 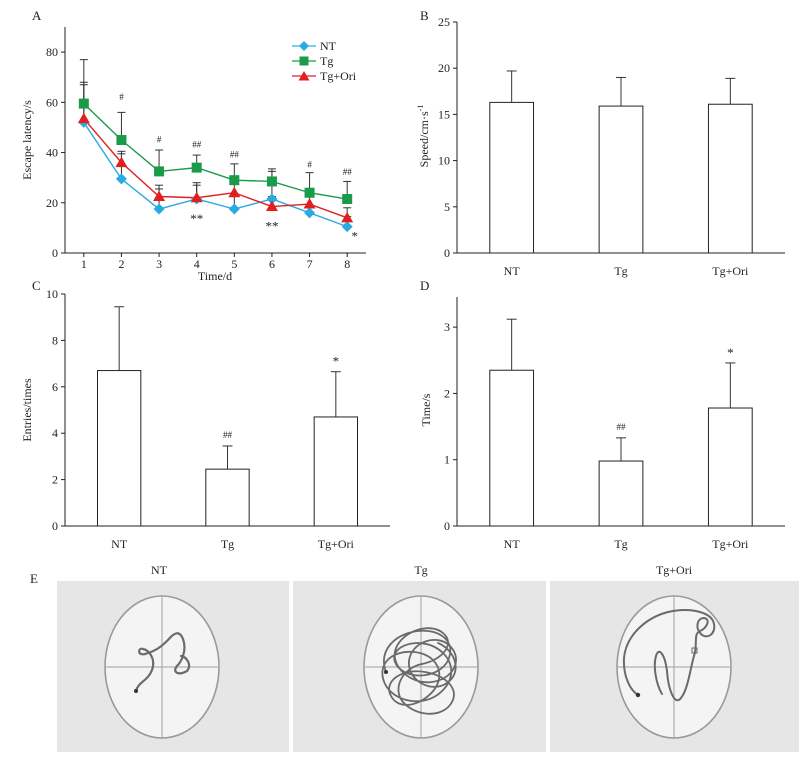 What do you see at coordinates (55, 387) in the screenshot?
I see `y-tick-label: 6` at bounding box center [55, 387].